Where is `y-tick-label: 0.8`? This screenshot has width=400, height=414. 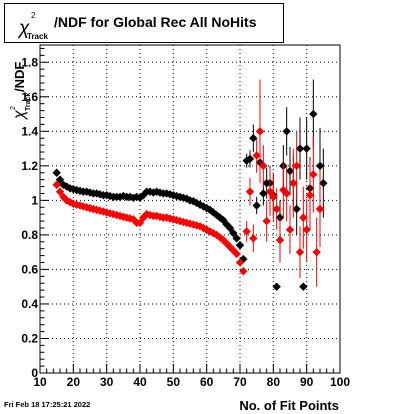
y-tick-label: 0.8 is located at coordinates (29, 235).